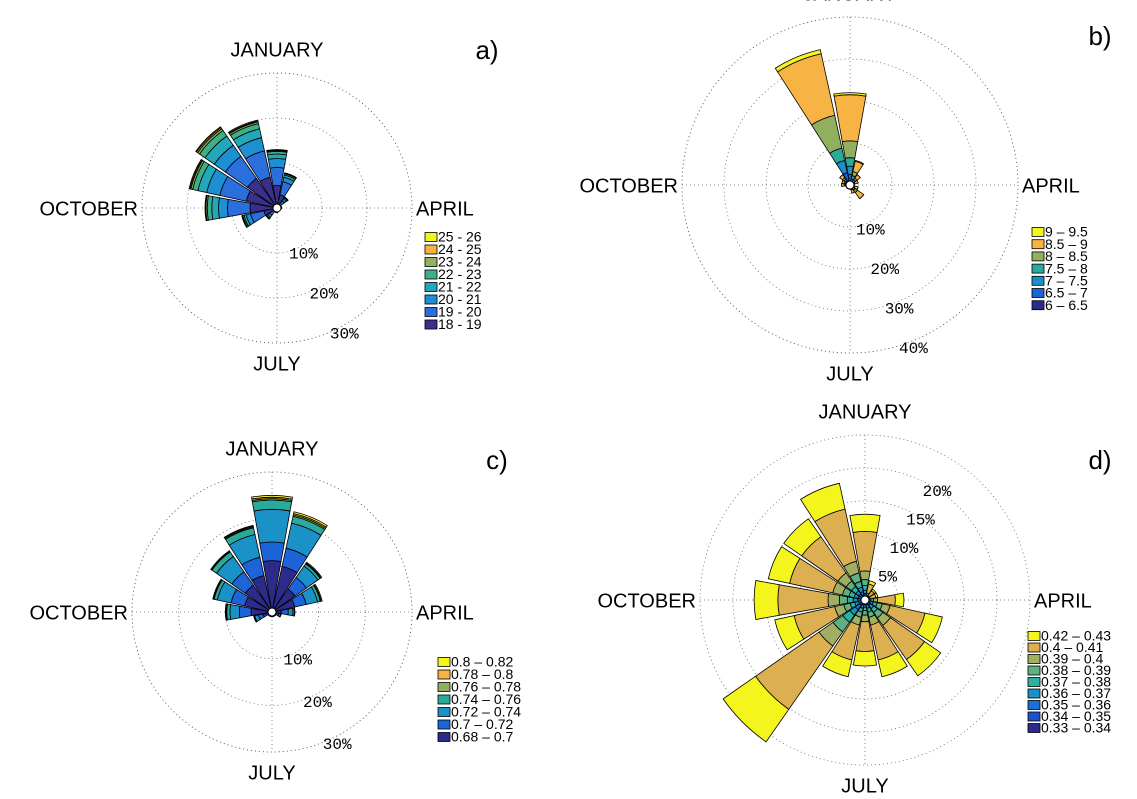  Describe the element at coordinates (1066, 268) in the screenshot. I see `legend-label: 7.5 – 8` at that location.